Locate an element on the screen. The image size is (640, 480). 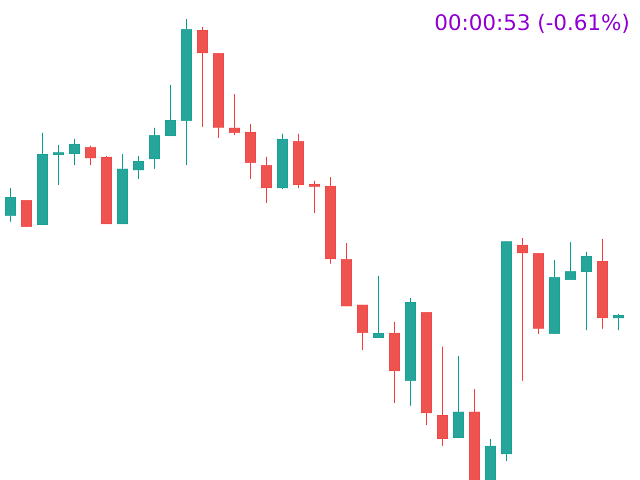
annotation: 00:00:53 (-0.61%) is located at coordinates (532, 23).